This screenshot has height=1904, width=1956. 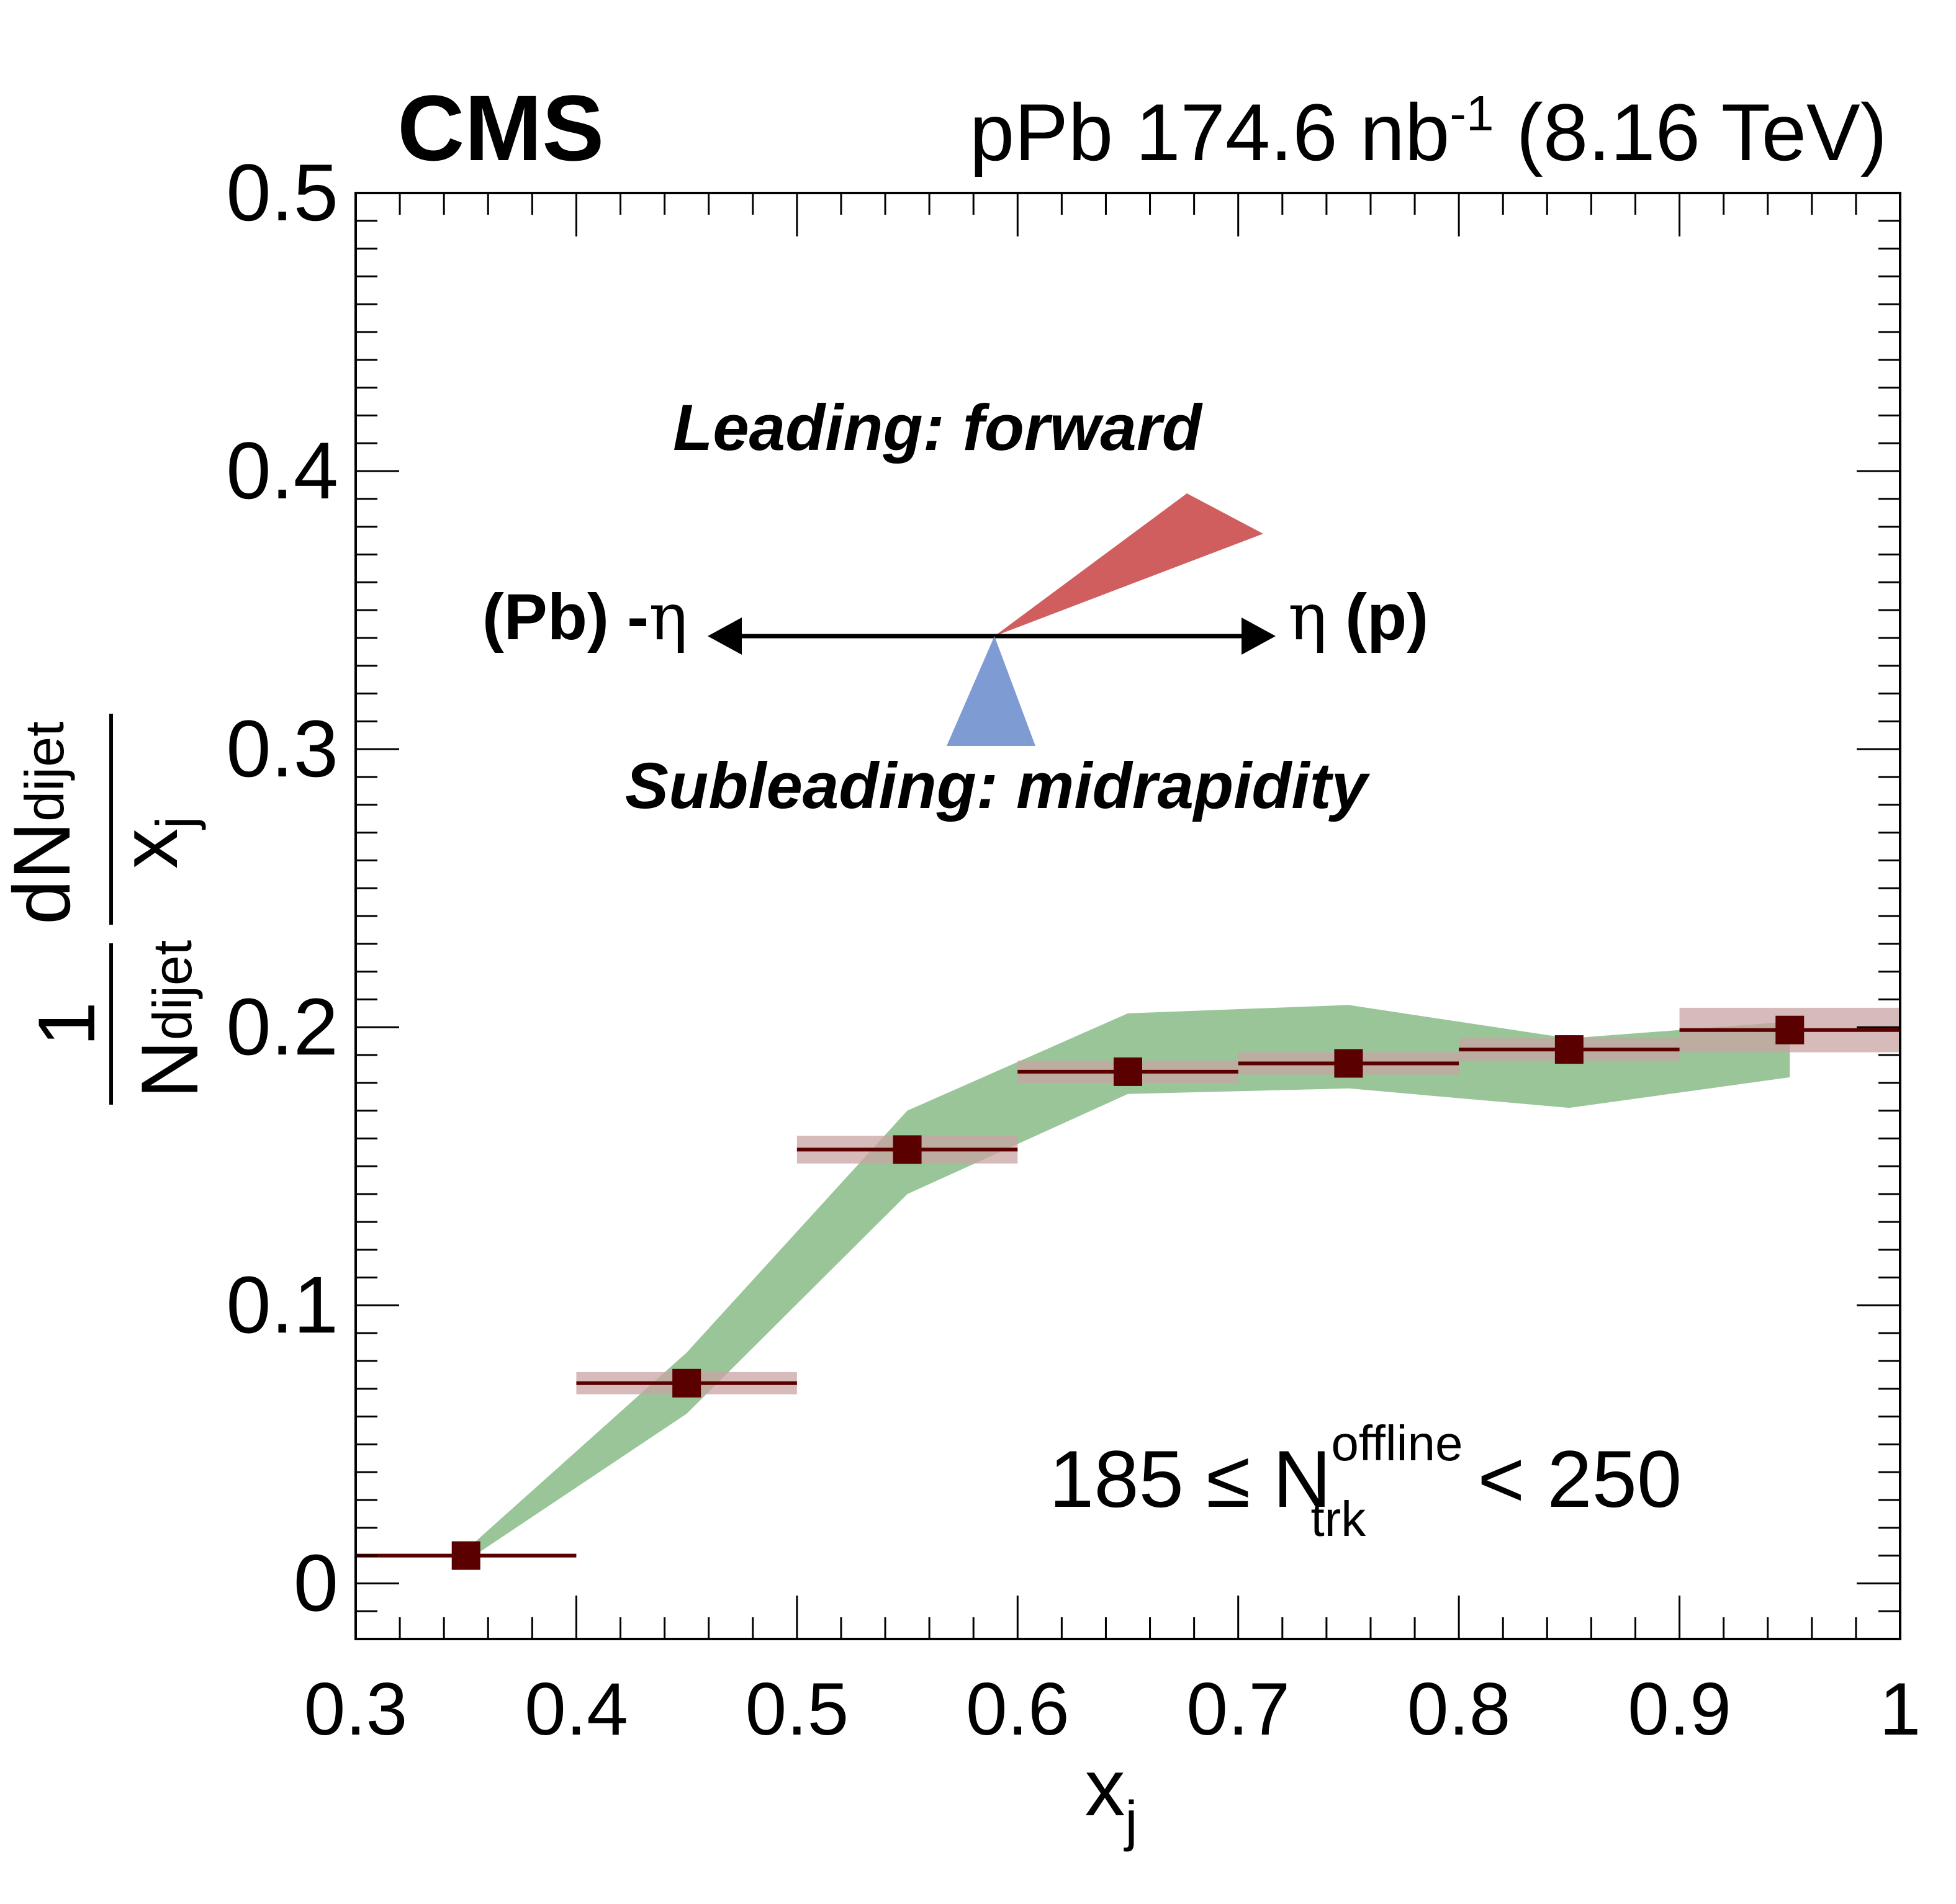 What do you see at coordinates (1128, 565) in the screenshot?
I see `leading-jet-cone` at bounding box center [1128, 565].